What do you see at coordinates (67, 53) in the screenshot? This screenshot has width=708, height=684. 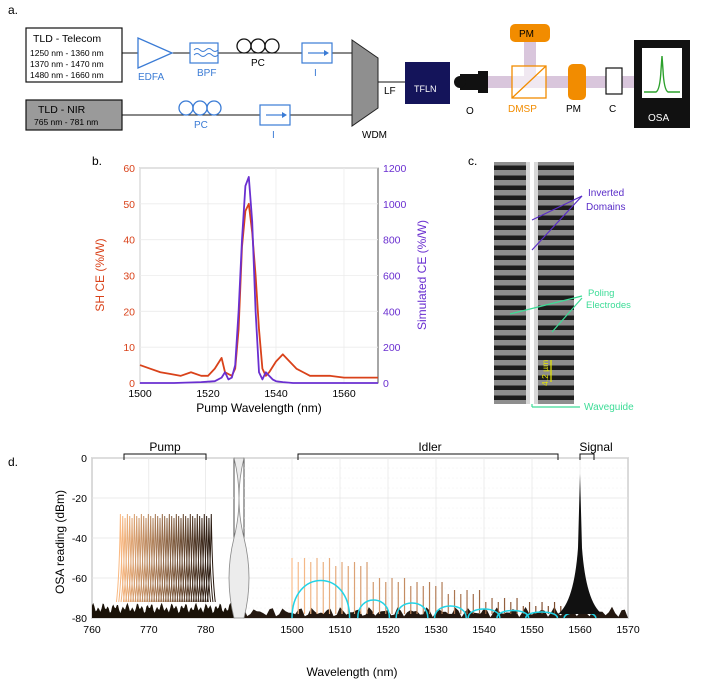 I see `tld-telecom-range-1: 1250 nm - 1360 nm` at bounding box center [67, 53].